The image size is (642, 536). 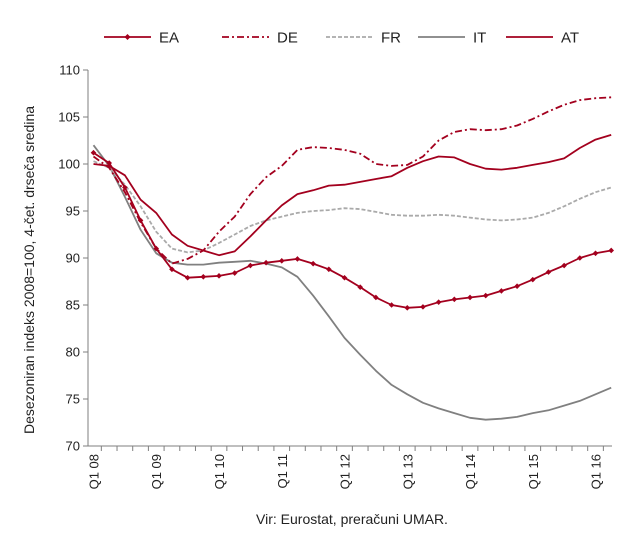 What do you see at coordinates (533, 471) in the screenshot?
I see `x-tick-label: Q1 15` at bounding box center [533, 471].